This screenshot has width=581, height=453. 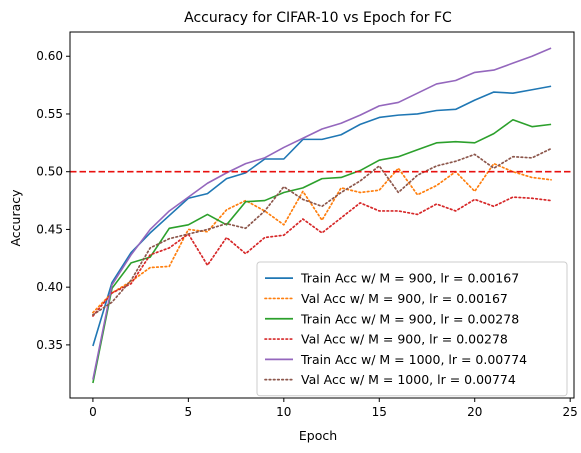 I want to click on chart-title: Accuracy for CIFAR-10 vs Epoch for FC, so click(x=318, y=18).